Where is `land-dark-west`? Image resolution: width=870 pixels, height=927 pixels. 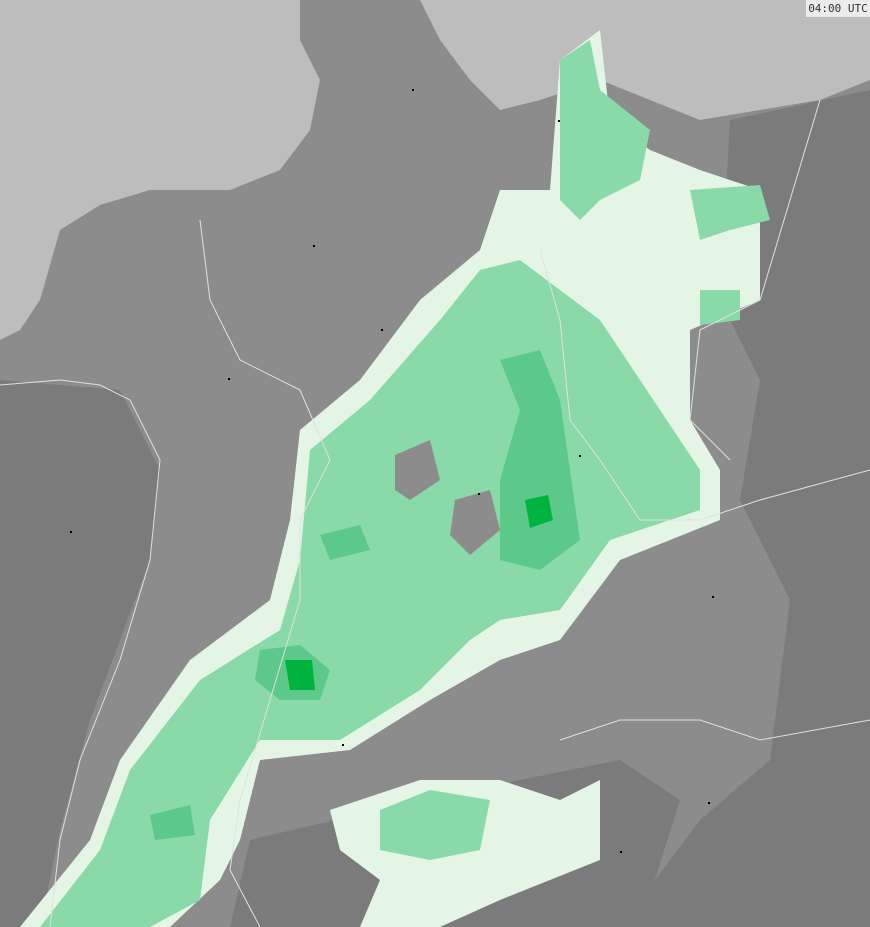 land-dark-west is located at coordinates (80, 653).